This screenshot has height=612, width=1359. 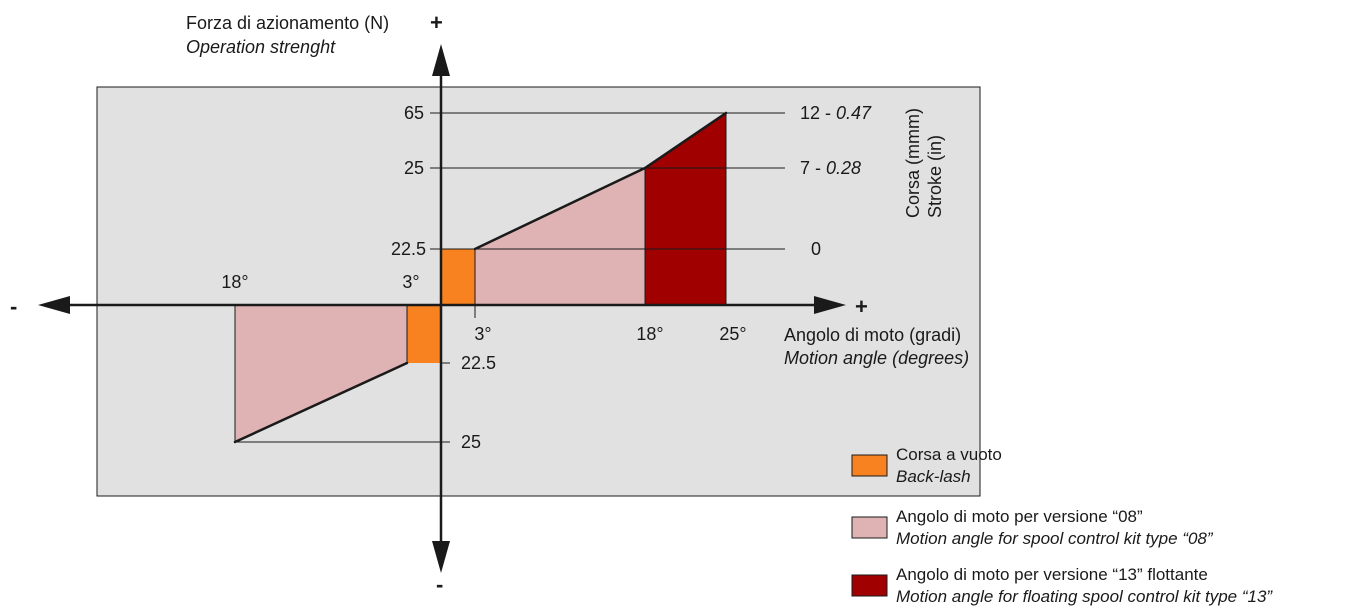 What do you see at coordinates (933, 476) in the screenshot?
I see `legend-sublabel-backlash: Back-lash` at bounding box center [933, 476].